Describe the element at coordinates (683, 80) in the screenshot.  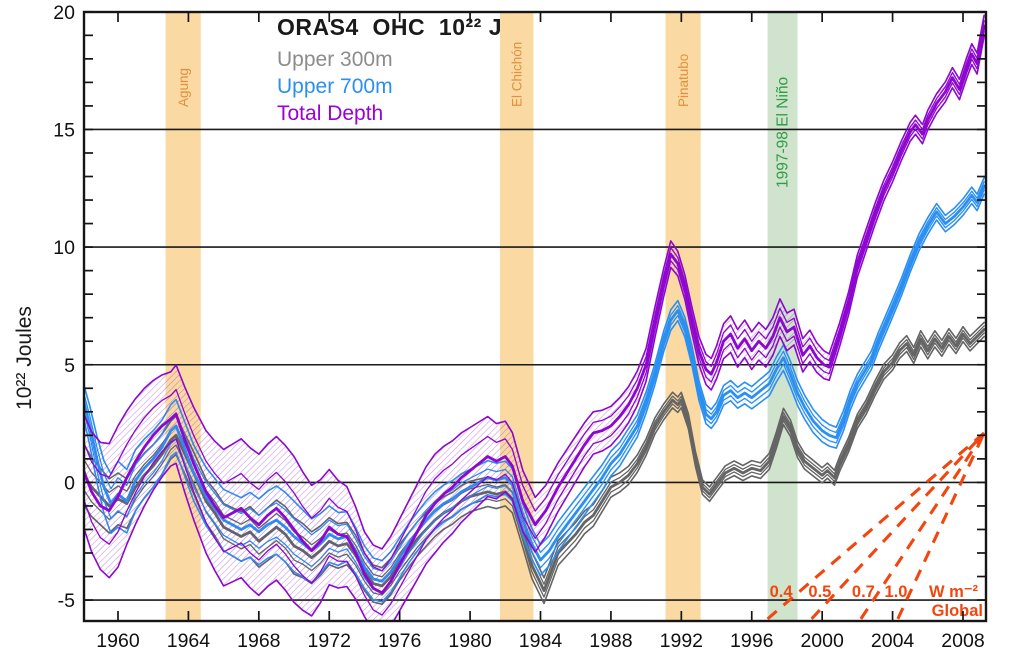
I see `band-label: Pinatubo` at that location.